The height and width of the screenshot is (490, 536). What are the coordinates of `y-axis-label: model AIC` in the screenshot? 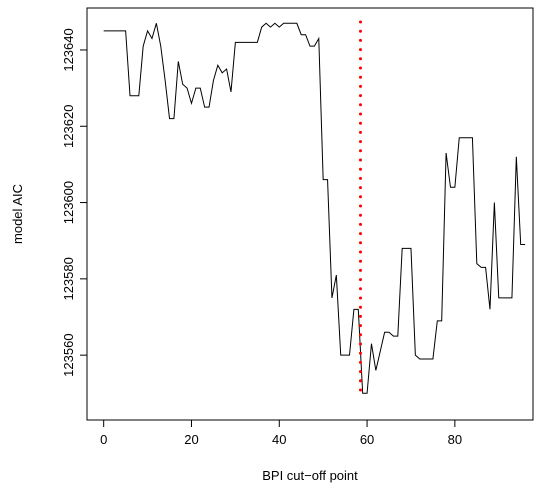 It's located at (17, 214).